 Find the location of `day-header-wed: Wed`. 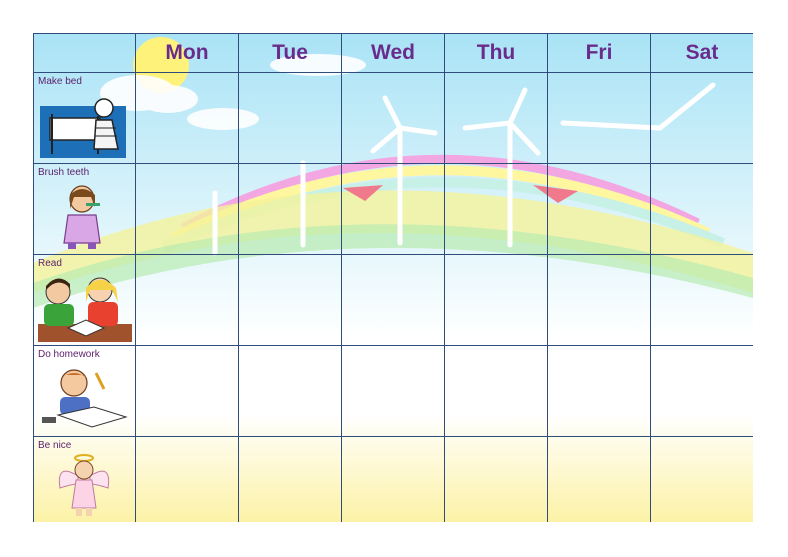

day-header-wed: Wed is located at coordinates (393, 53).